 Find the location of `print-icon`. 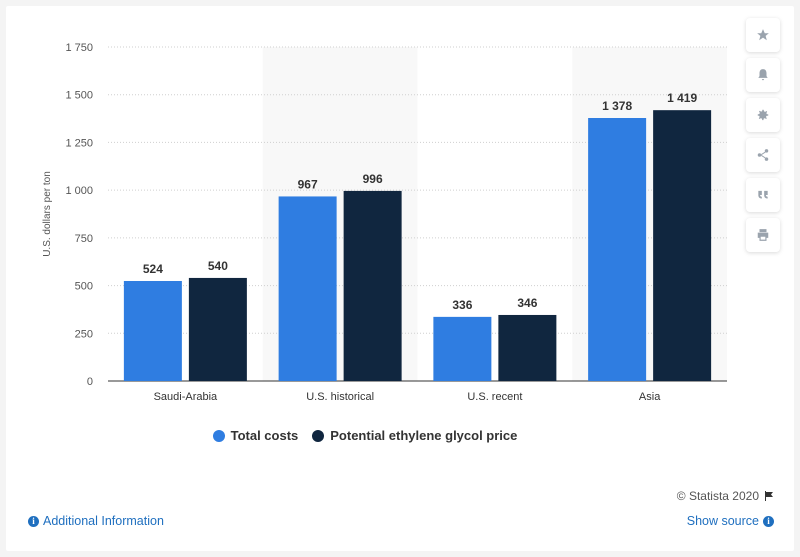

print-icon is located at coordinates (763, 235).